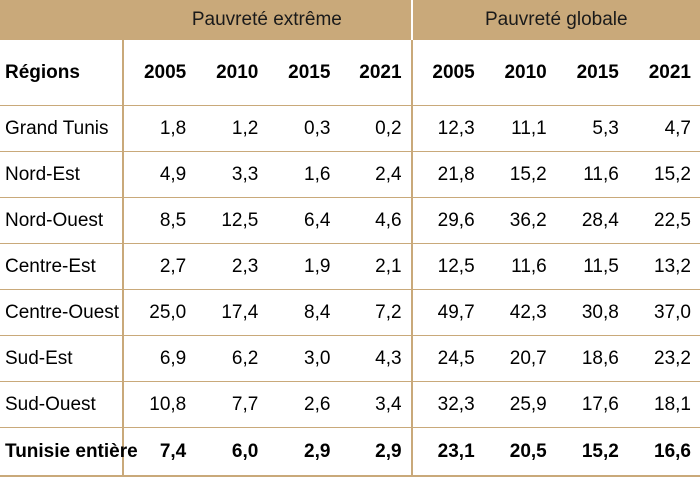 The image size is (700, 477). I want to click on global-value-cell: 32,3, so click(447, 404).